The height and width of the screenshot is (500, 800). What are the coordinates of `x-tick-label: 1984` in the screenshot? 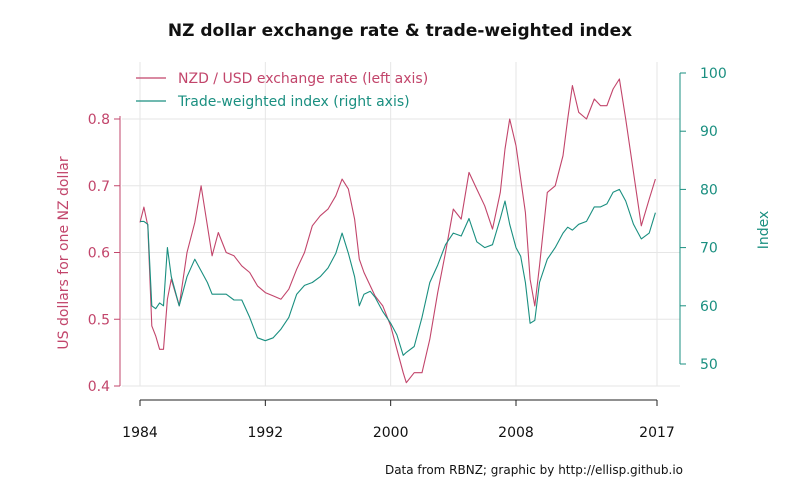 It's located at (140, 433).